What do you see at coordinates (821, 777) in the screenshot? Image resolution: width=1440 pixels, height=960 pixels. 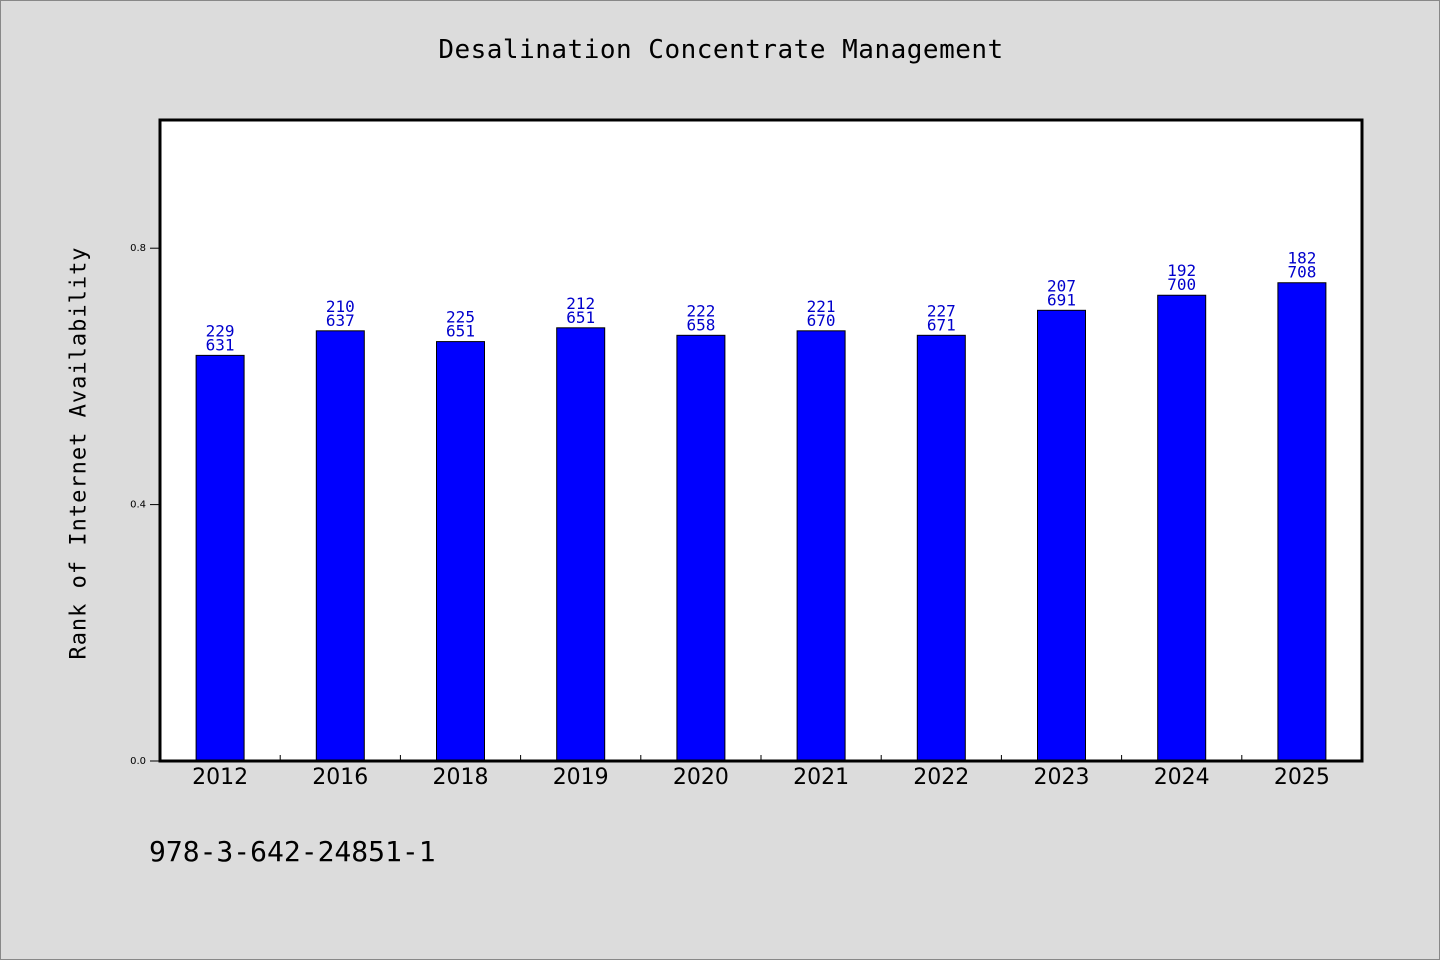 I see `x-tick-label: 2021` at bounding box center [821, 777].